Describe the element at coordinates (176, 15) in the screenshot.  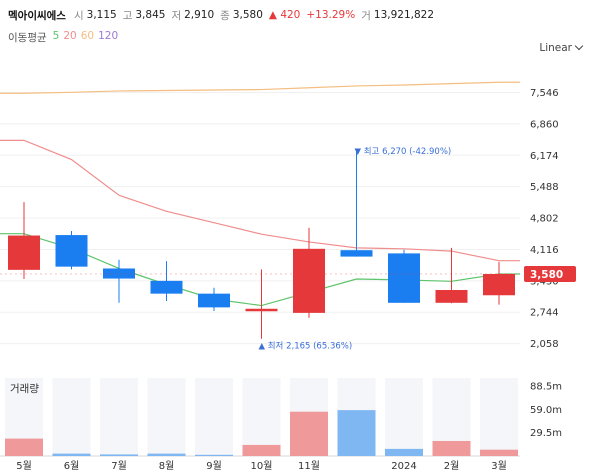
I see `low-label: 저` at that location.